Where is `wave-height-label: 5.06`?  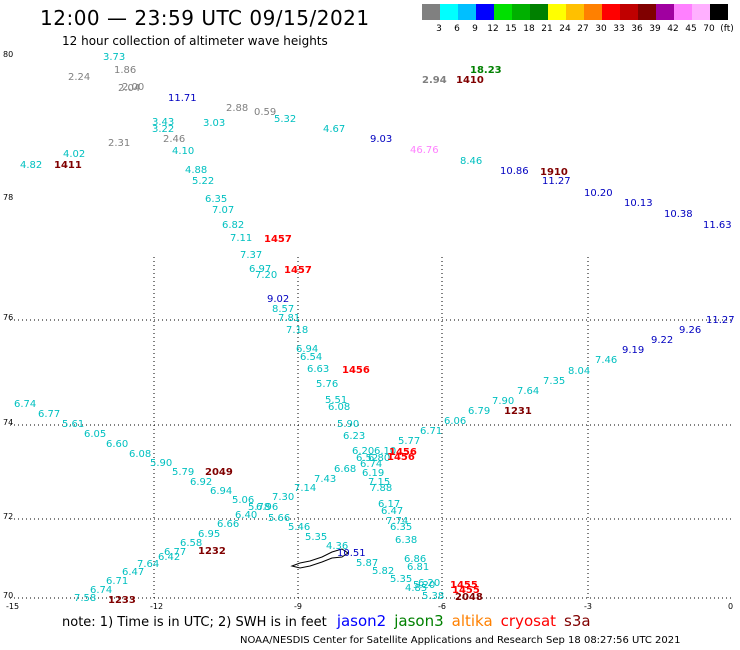 wave-height-label: 5.06 is located at coordinates (243, 500).